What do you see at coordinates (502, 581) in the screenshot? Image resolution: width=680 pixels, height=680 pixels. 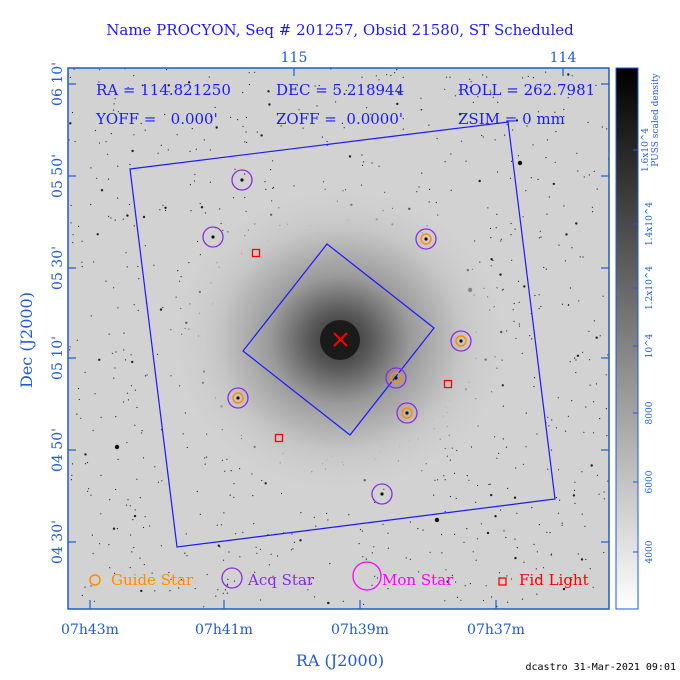 I see `legend-fid-icon` at bounding box center [502, 581].